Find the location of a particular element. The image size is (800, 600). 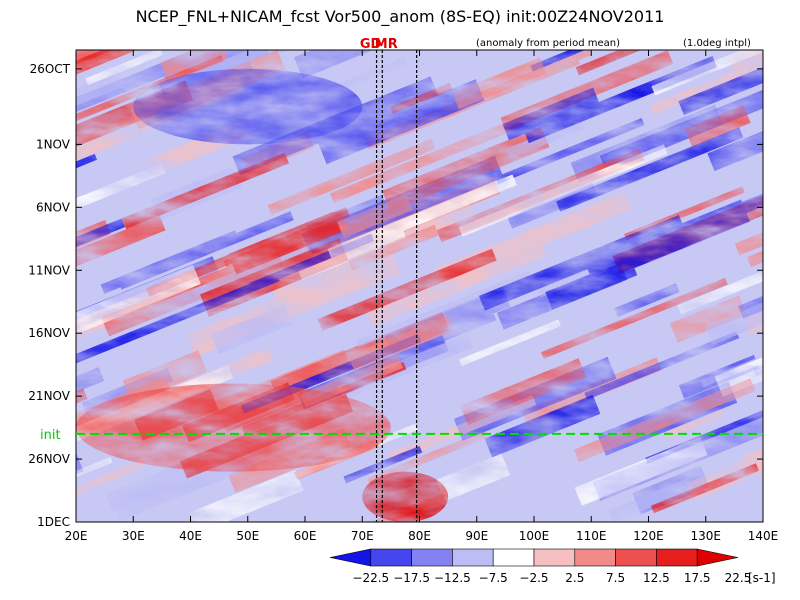

y-tick-label: 1NOV is located at coordinates (53, 144).